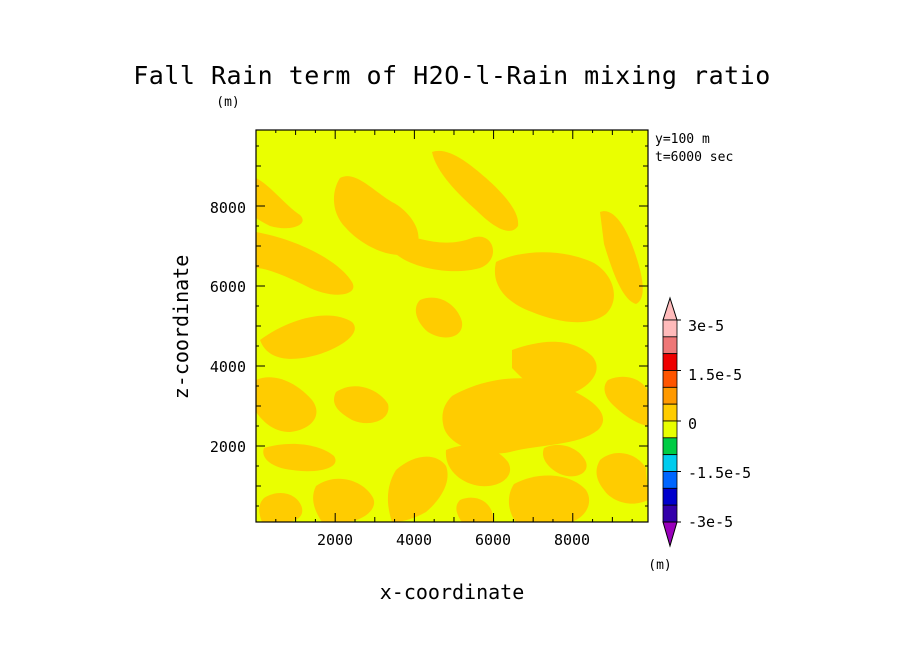 The height and width of the screenshot is (654, 904). What do you see at coordinates (228, 447) in the screenshot?
I see `y-tick-label: 2000` at bounding box center [228, 447].